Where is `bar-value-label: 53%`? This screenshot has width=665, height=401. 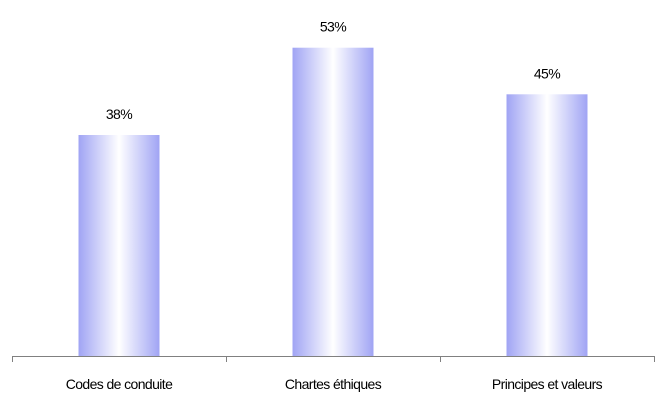 bar-value-label: 53% is located at coordinates (333, 27).